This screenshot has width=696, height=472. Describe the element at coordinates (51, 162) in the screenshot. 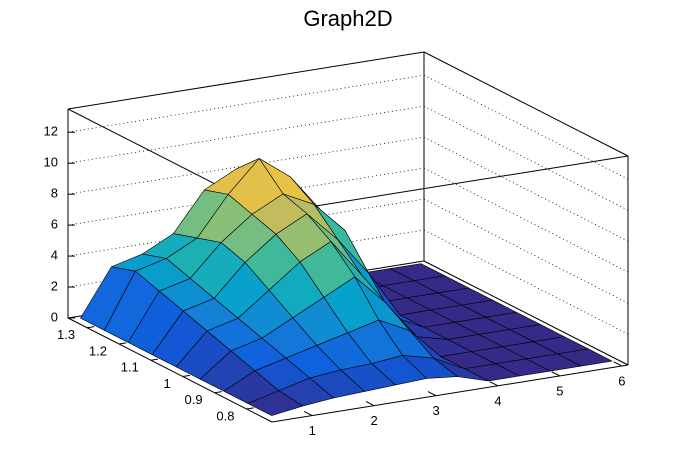

I see `z-tick-label: 10` at that location.